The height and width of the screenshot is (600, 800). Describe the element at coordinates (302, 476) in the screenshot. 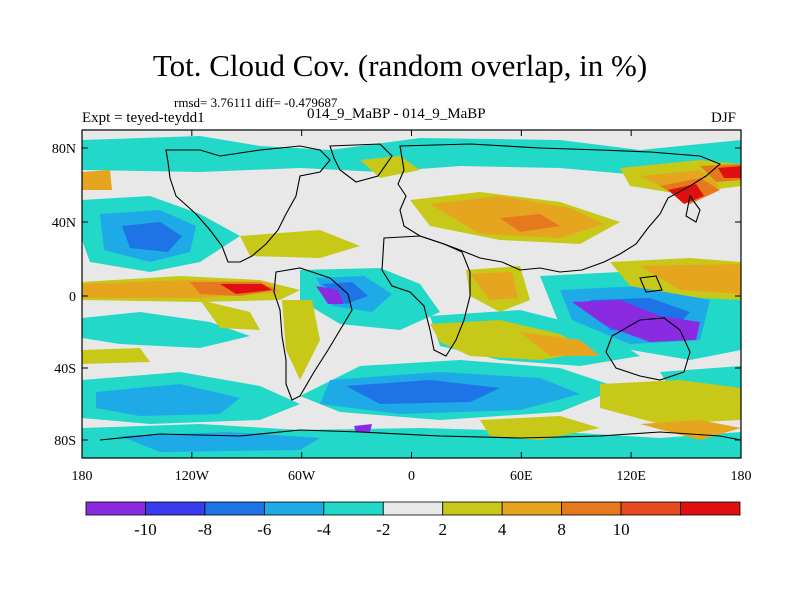

I see `lon-label: 60W` at that location.